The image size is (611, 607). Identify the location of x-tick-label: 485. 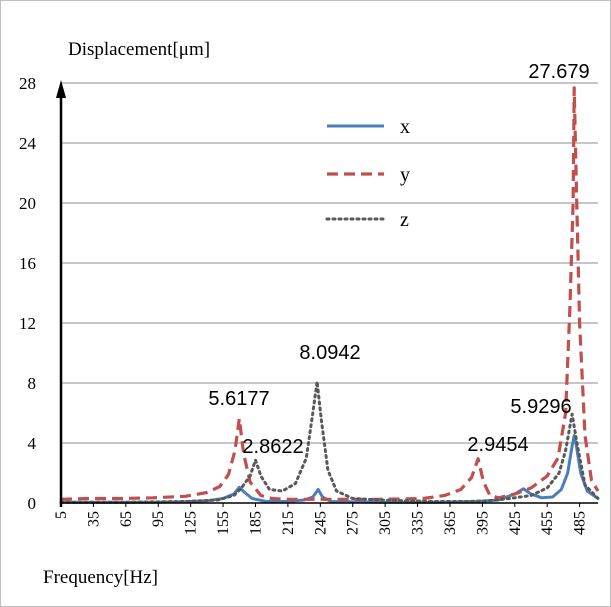
(580, 523).